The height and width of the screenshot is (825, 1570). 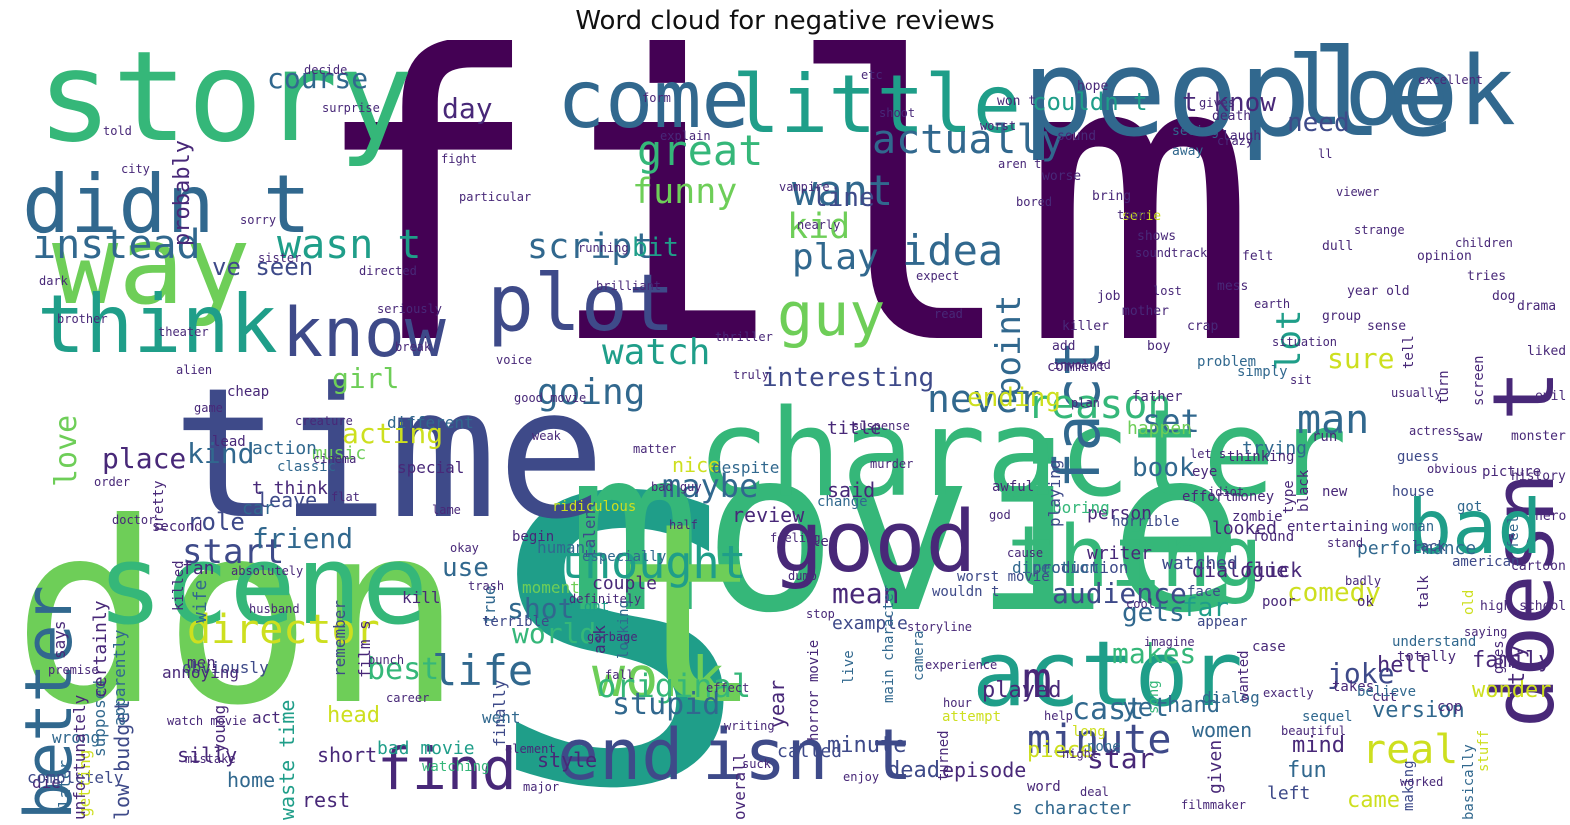 I want to click on word-hour: hour, so click(x=957, y=703).